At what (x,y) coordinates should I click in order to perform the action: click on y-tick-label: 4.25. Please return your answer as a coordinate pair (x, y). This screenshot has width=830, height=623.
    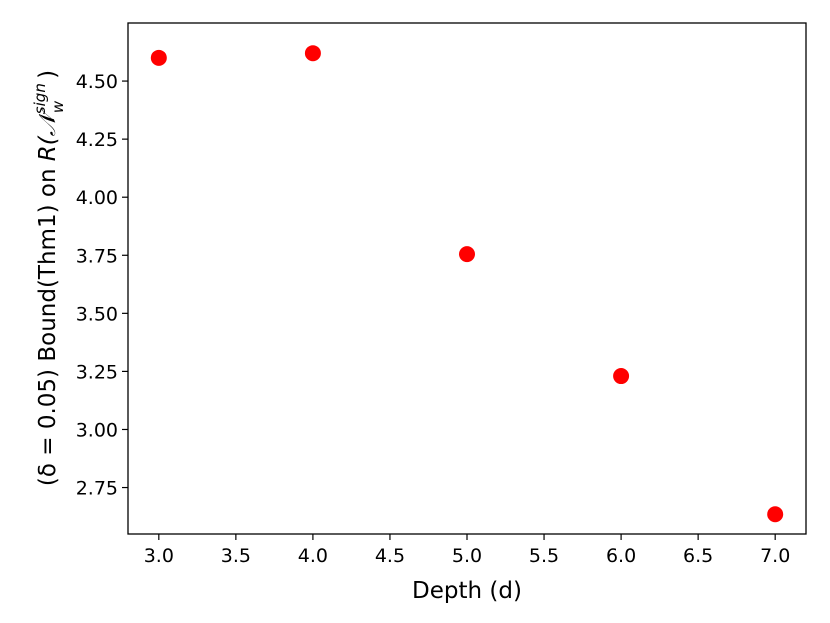
    Looking at the image, I should click on (97, 140).